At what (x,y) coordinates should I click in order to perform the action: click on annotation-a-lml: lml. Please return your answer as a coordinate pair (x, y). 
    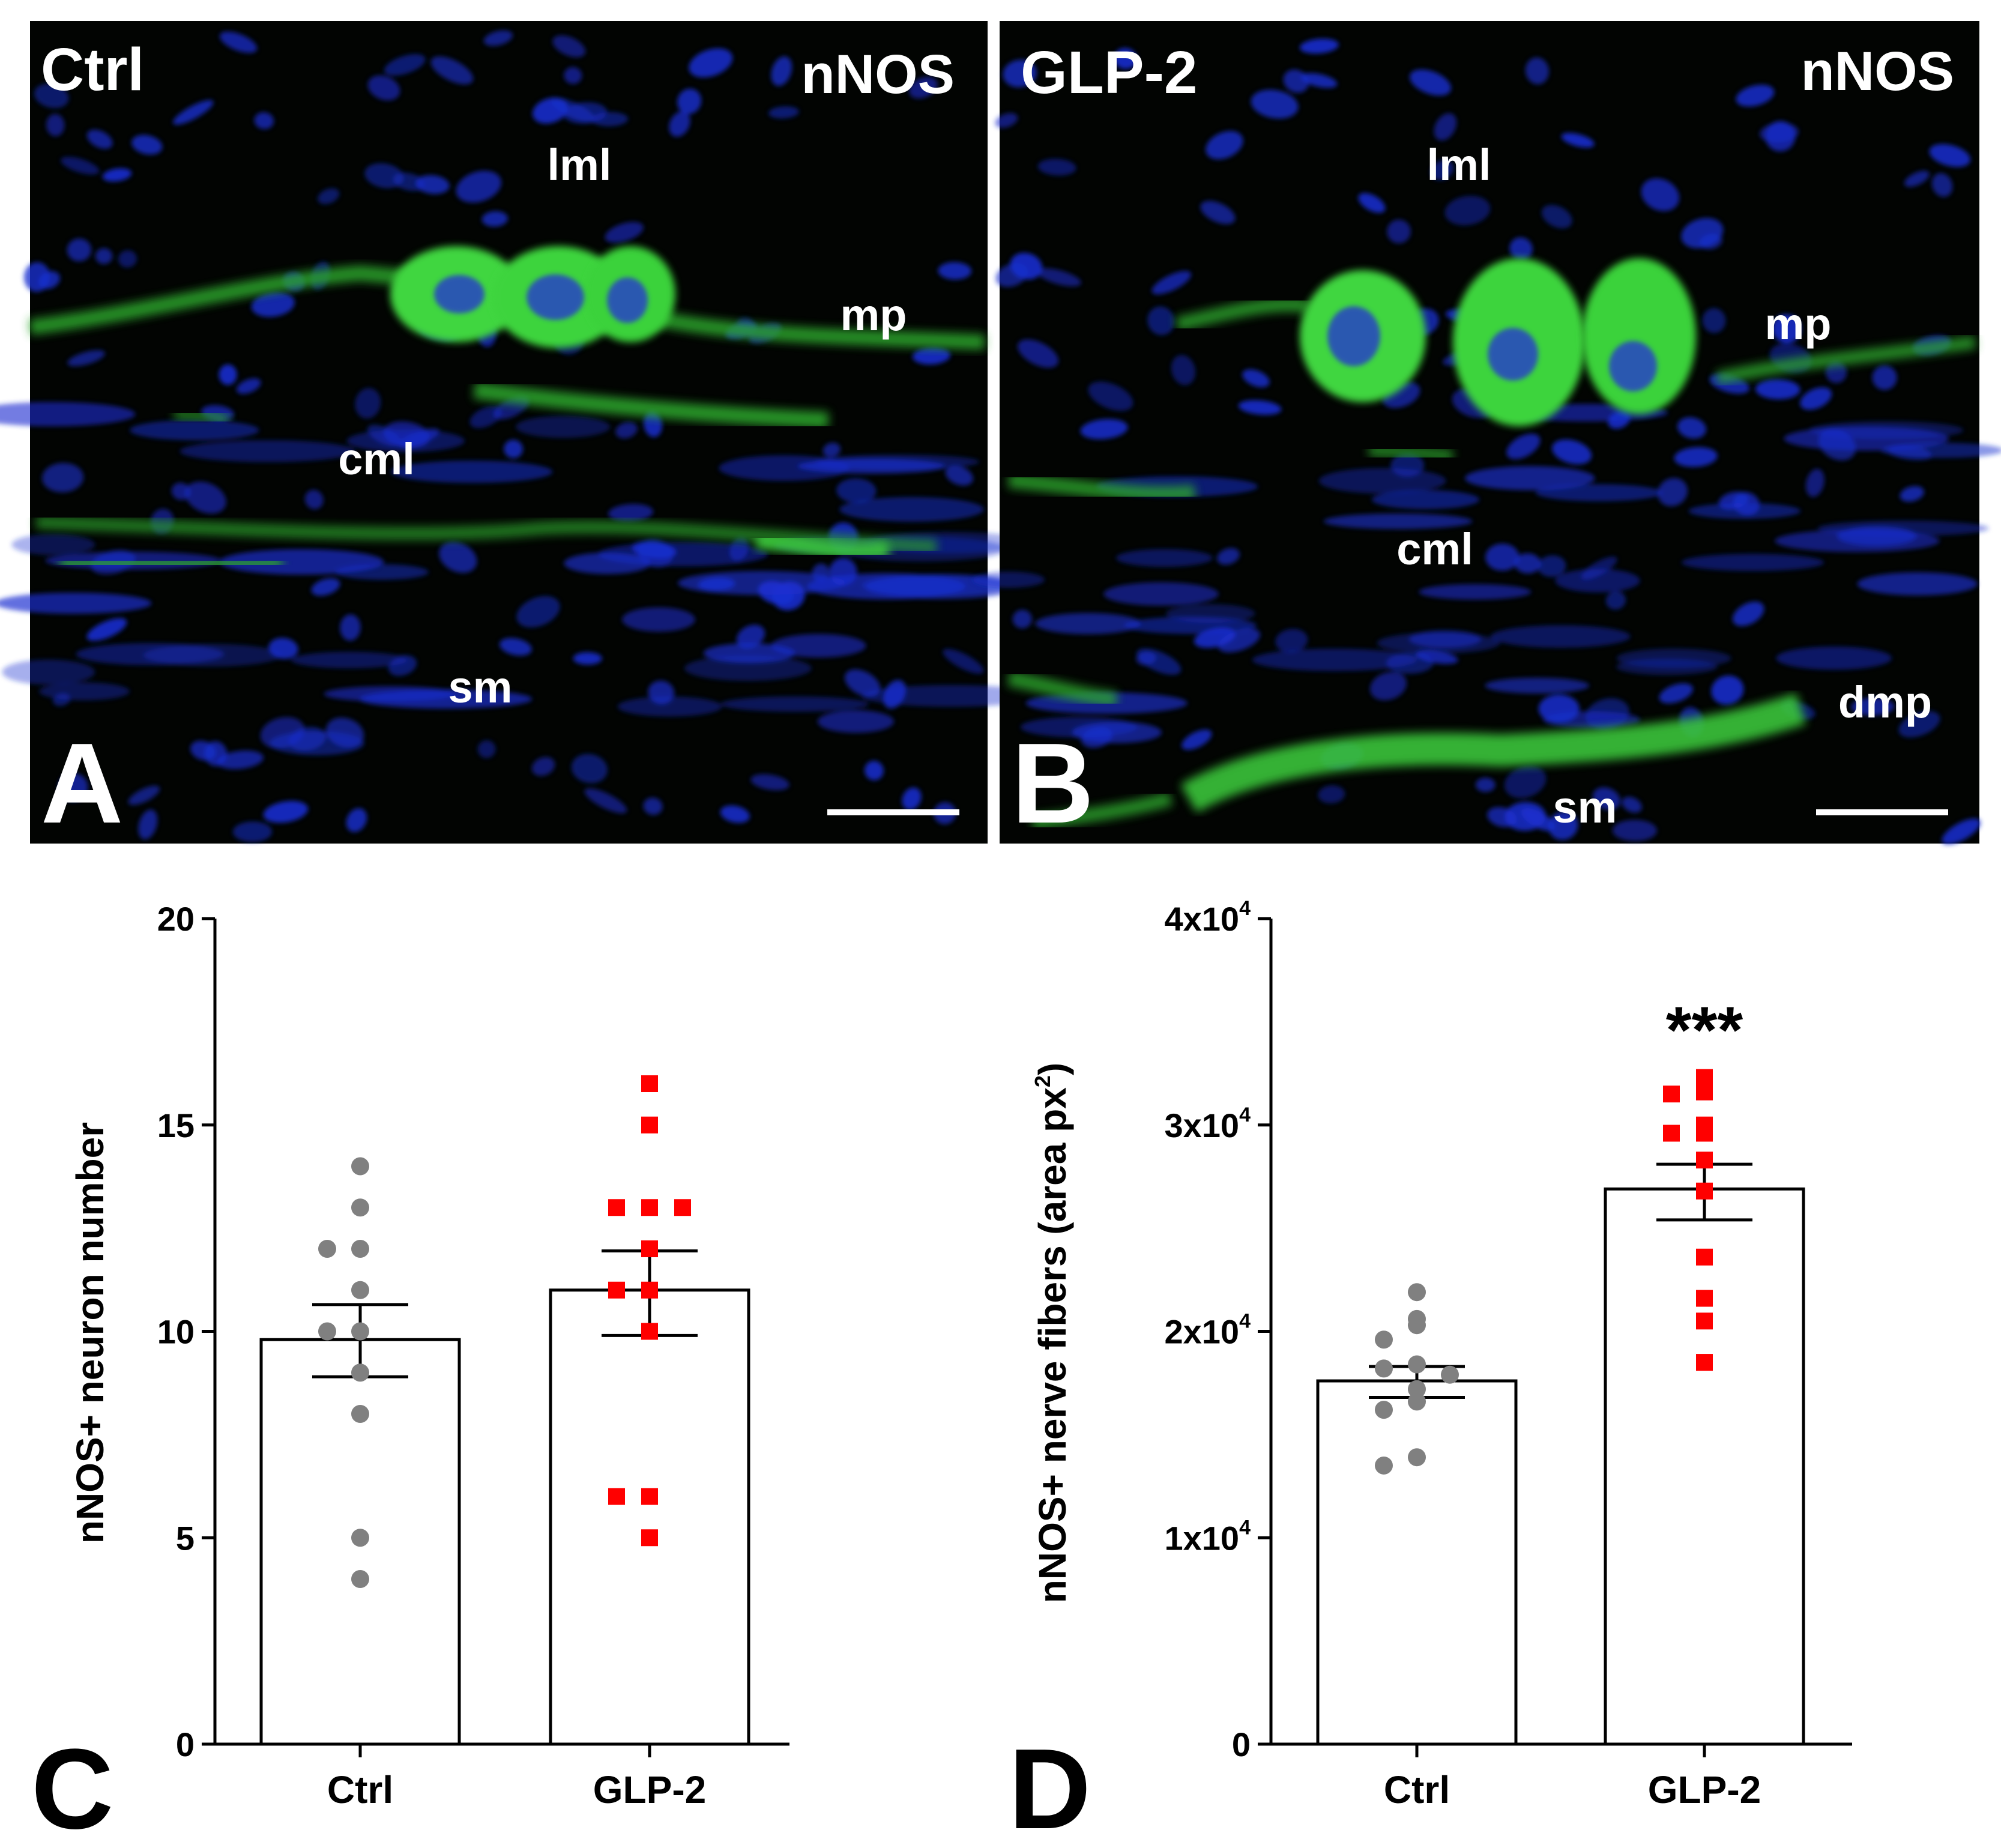
    Looking at the image, I should click on (580, 165).